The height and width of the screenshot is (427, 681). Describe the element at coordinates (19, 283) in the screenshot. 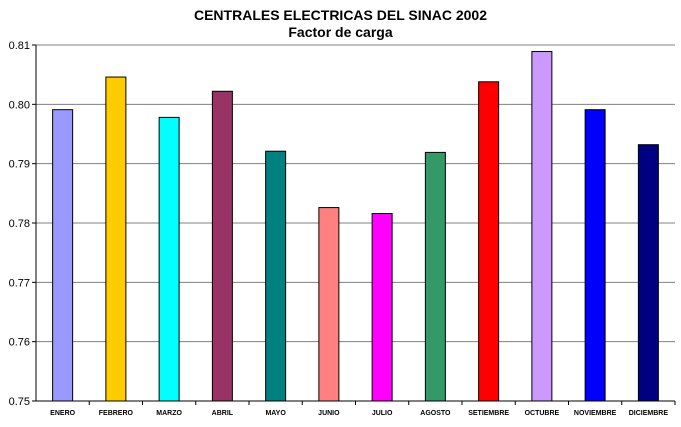

I see `y-tick-label: 0.77` at that location.